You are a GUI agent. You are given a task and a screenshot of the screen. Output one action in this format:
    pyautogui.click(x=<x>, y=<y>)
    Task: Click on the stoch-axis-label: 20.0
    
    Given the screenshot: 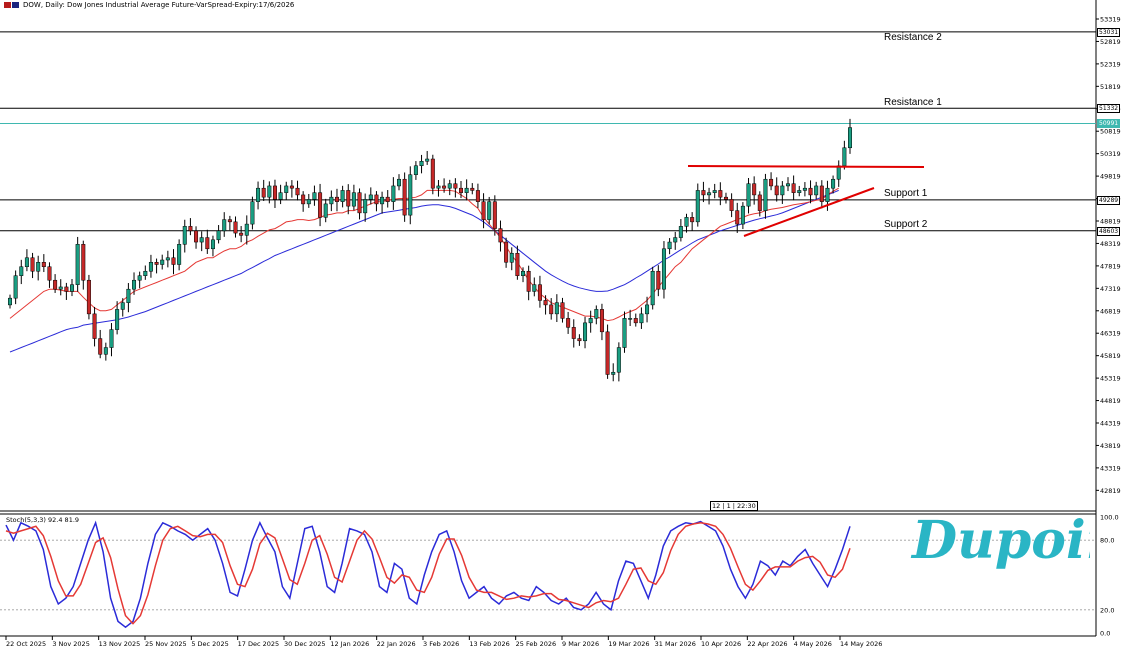 What is the action you would take?
    pyautogui.click(x=1107, y=610)
    